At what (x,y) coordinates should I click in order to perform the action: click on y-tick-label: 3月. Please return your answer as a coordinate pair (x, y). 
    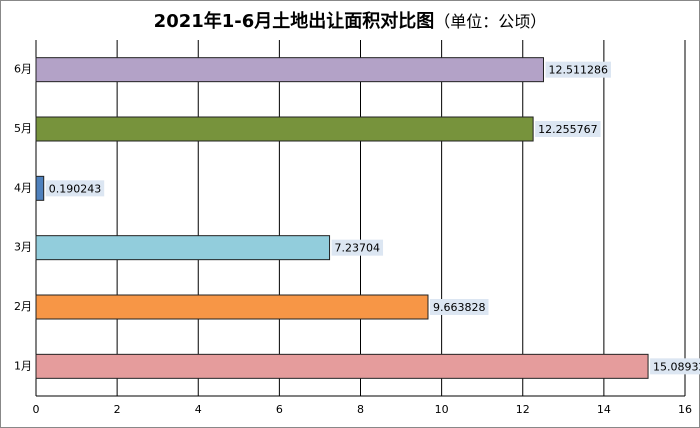
    Looking at the image, I should click on (23, 247).